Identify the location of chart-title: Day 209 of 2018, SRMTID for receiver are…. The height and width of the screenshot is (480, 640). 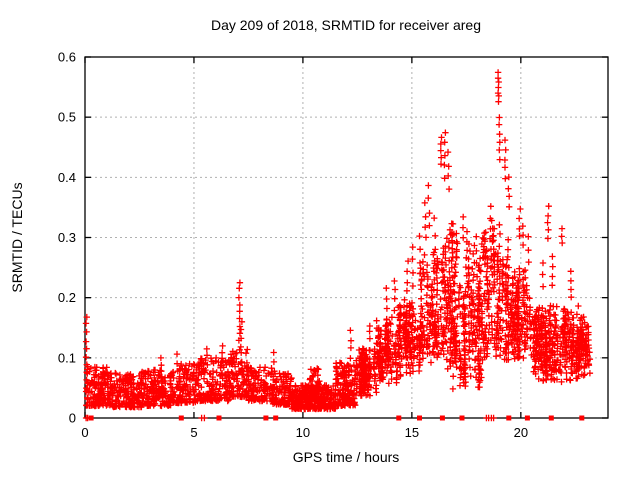
(346, 25).